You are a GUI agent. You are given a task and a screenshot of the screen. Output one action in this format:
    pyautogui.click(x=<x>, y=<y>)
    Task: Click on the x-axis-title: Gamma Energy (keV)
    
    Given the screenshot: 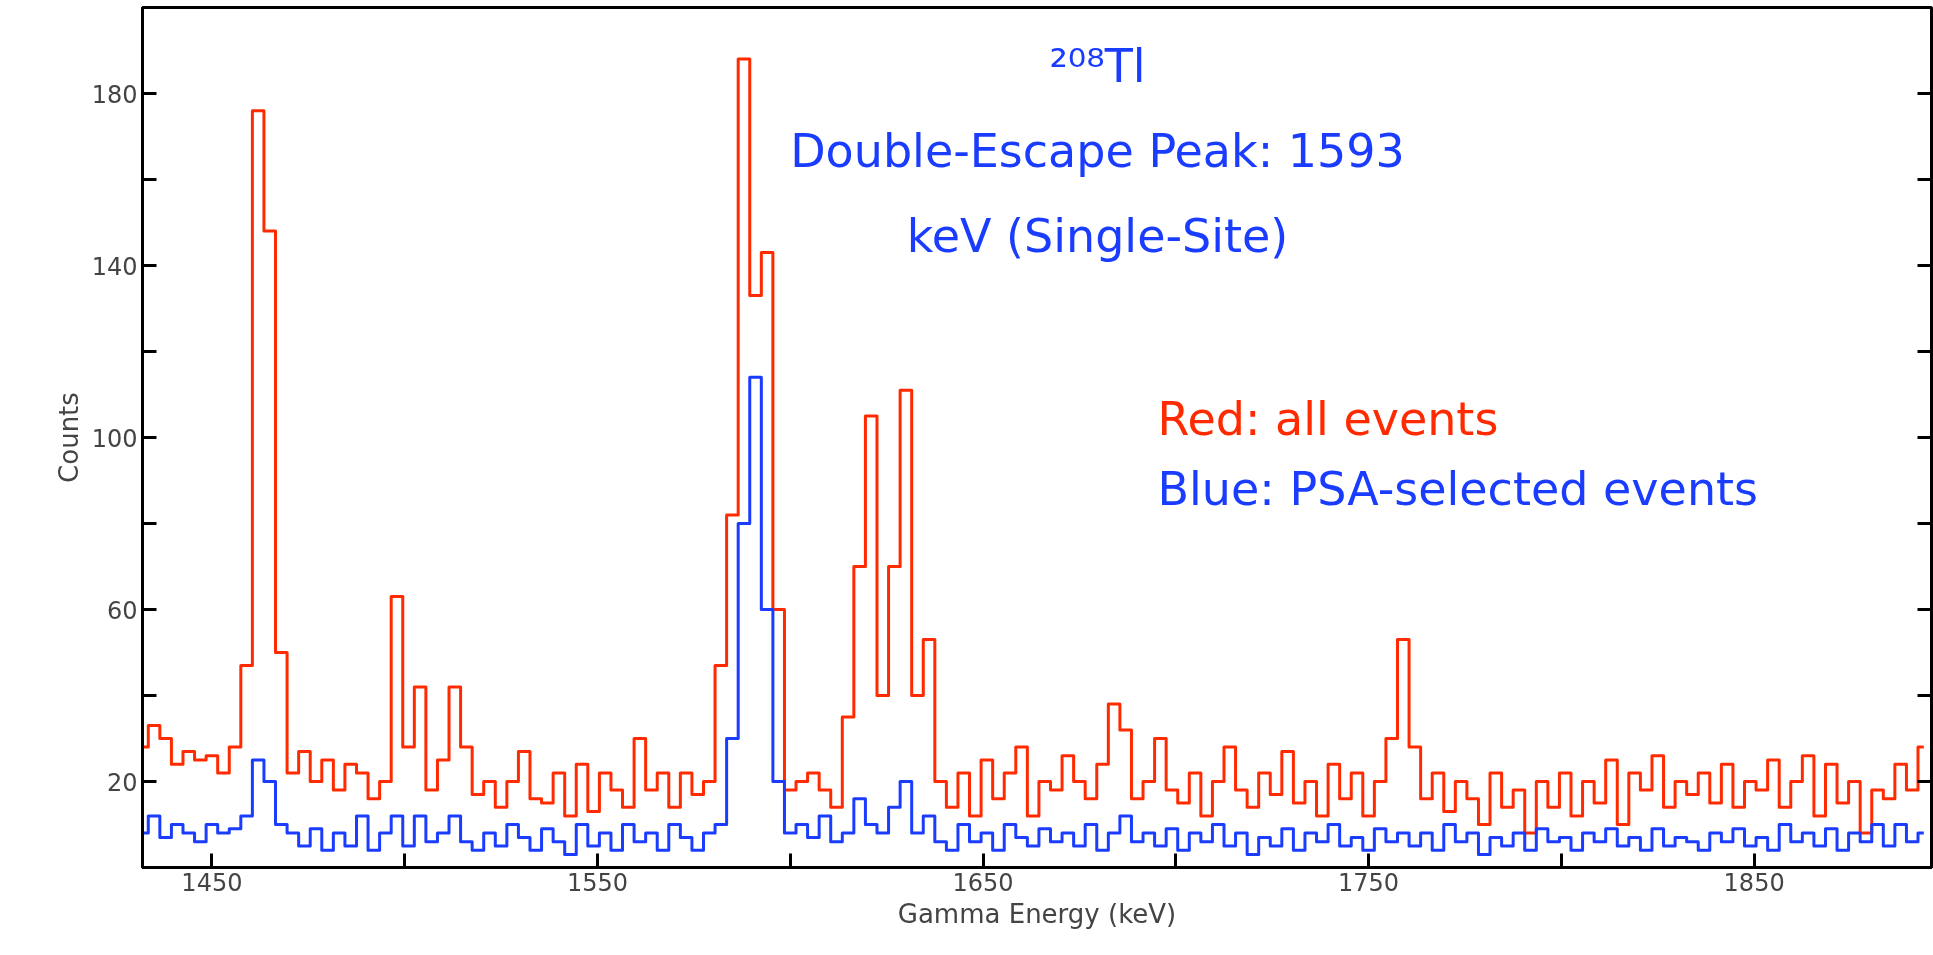 What is the action you would take?
    pyautogui.click(x=1037, y=913)
    